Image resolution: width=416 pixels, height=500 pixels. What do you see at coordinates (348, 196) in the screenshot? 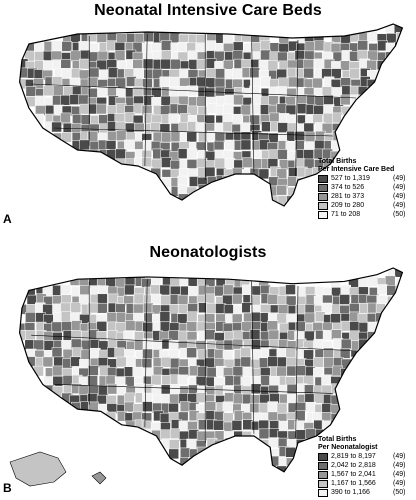
I see `legend-range: 281 to 373` at bounding box center [348, 196].